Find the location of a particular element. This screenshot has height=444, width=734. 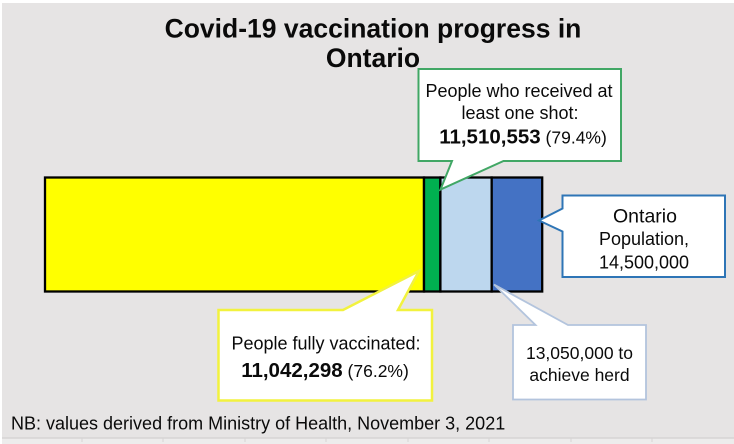

svg-text:Covid-19 vaccination progress: Covid-19 vaccination progress in is located at coordinates (373, 29).